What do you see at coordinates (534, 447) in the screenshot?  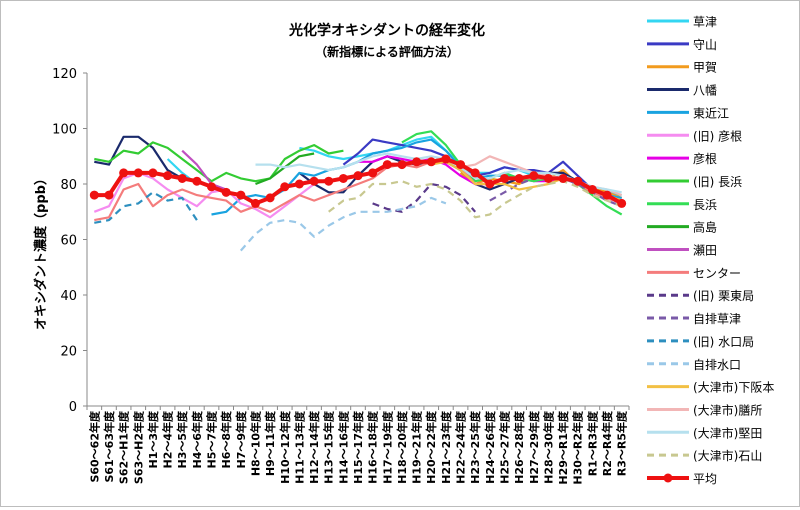 I see `x-tick-label: H27～29年度` at bounding box center [534, 447].